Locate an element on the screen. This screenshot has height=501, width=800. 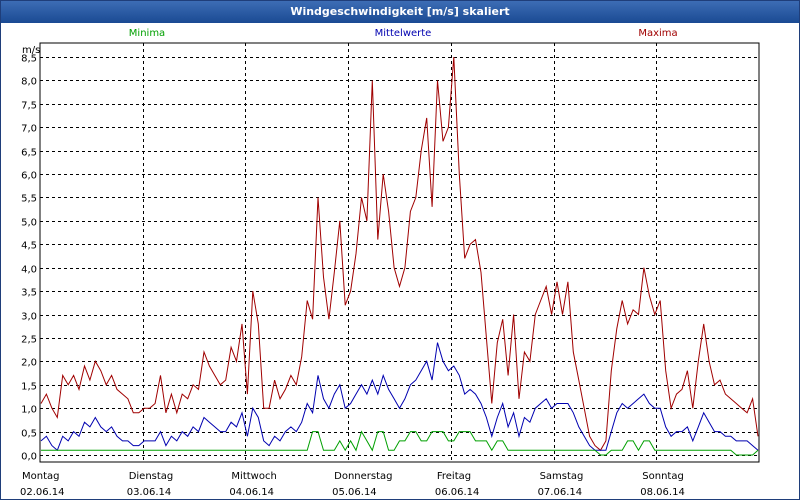
y-tick-label: 6,0 is located at coordinates (29, 176).